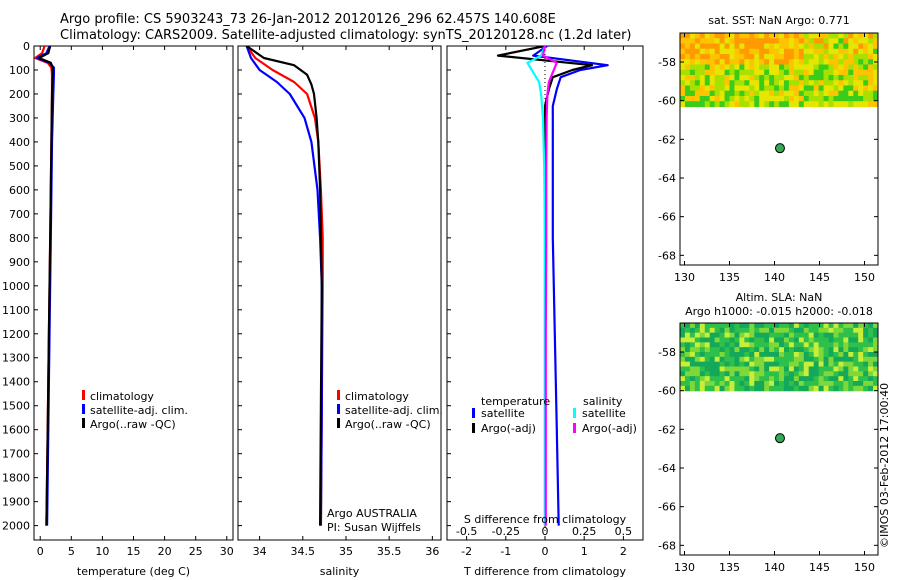 The height and width of the screenshot is (580, 900). Describe the element at coordinates (16, 406) in the screenshot. I see `y-tick-label: 1500` at that location.